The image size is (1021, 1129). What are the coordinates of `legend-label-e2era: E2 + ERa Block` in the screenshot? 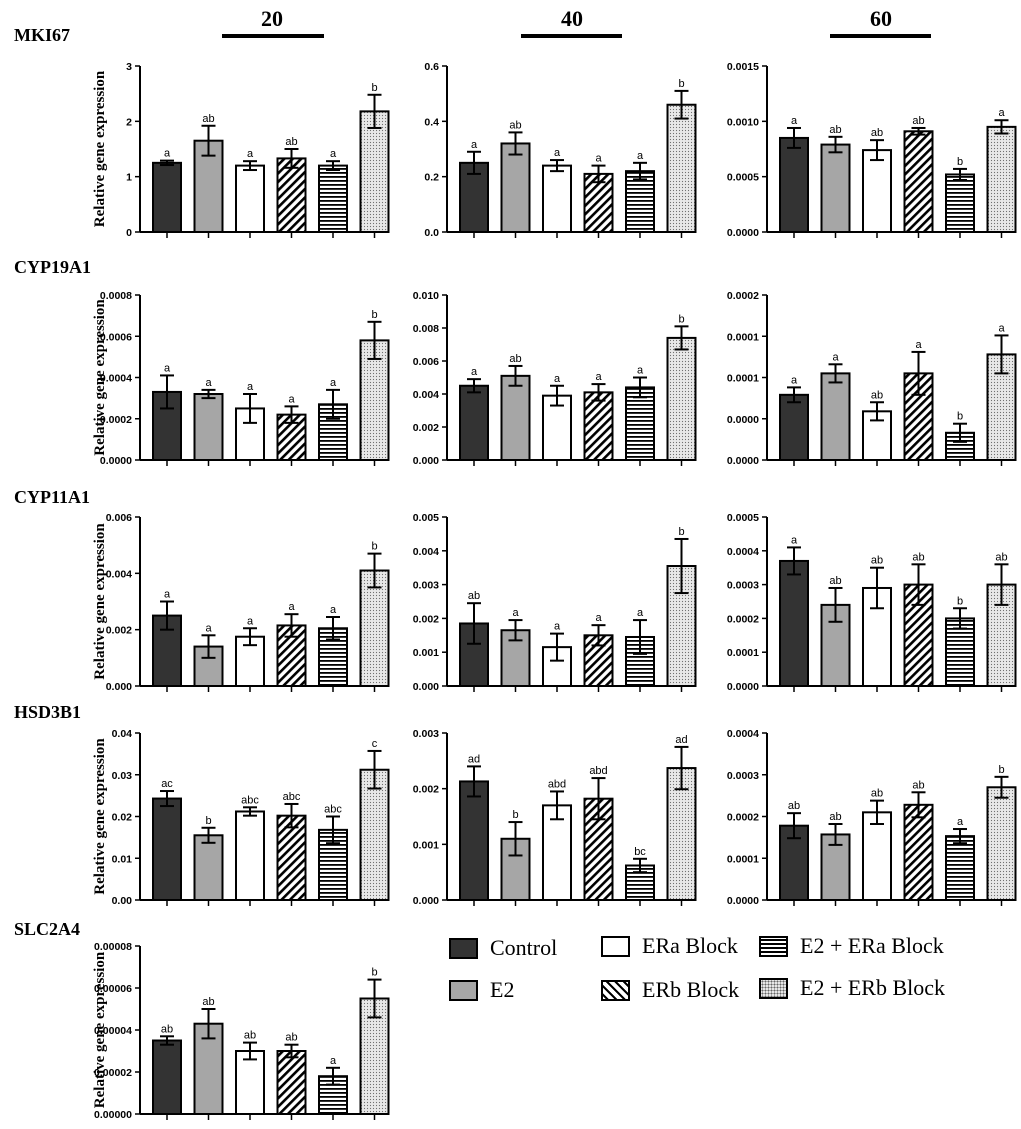 It's located at (872, 945).